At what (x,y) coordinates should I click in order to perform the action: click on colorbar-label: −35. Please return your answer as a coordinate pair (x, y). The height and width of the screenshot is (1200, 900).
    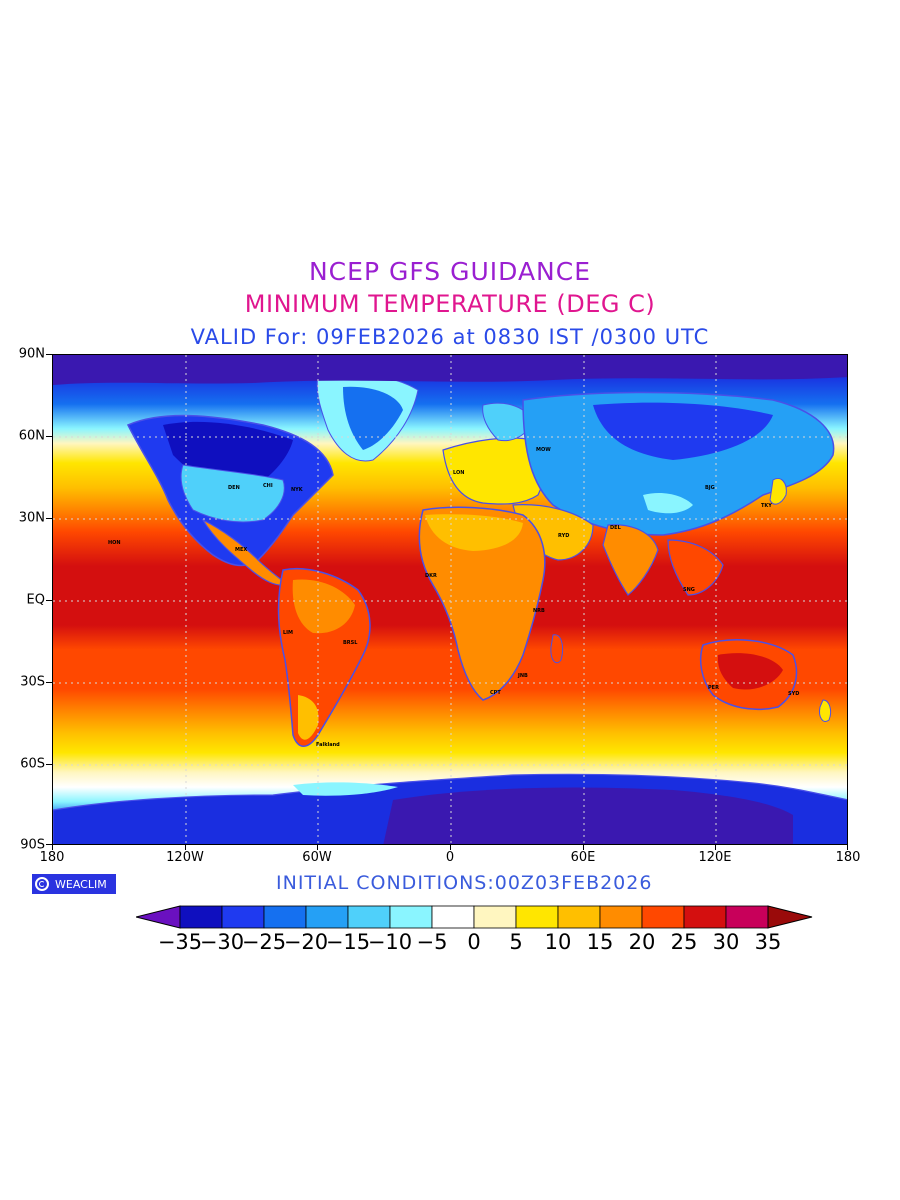
    Looking at the image, I should click on (180, 942).